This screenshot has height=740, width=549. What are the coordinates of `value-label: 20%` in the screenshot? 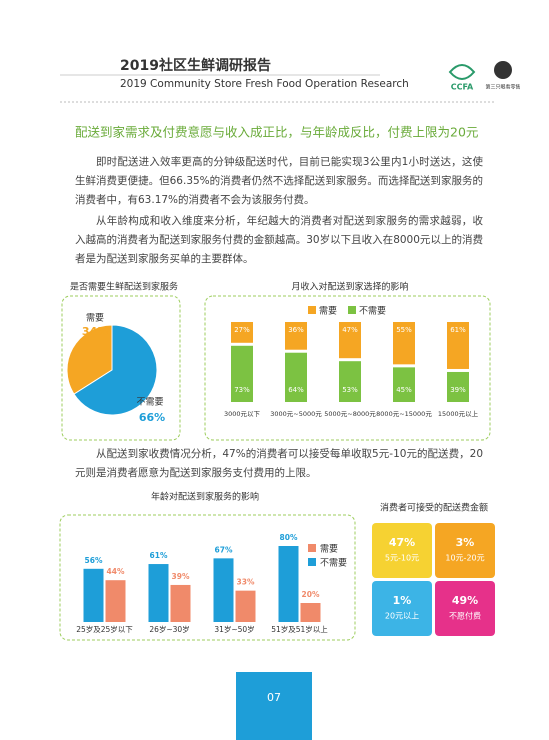 It's located at (311, 594).